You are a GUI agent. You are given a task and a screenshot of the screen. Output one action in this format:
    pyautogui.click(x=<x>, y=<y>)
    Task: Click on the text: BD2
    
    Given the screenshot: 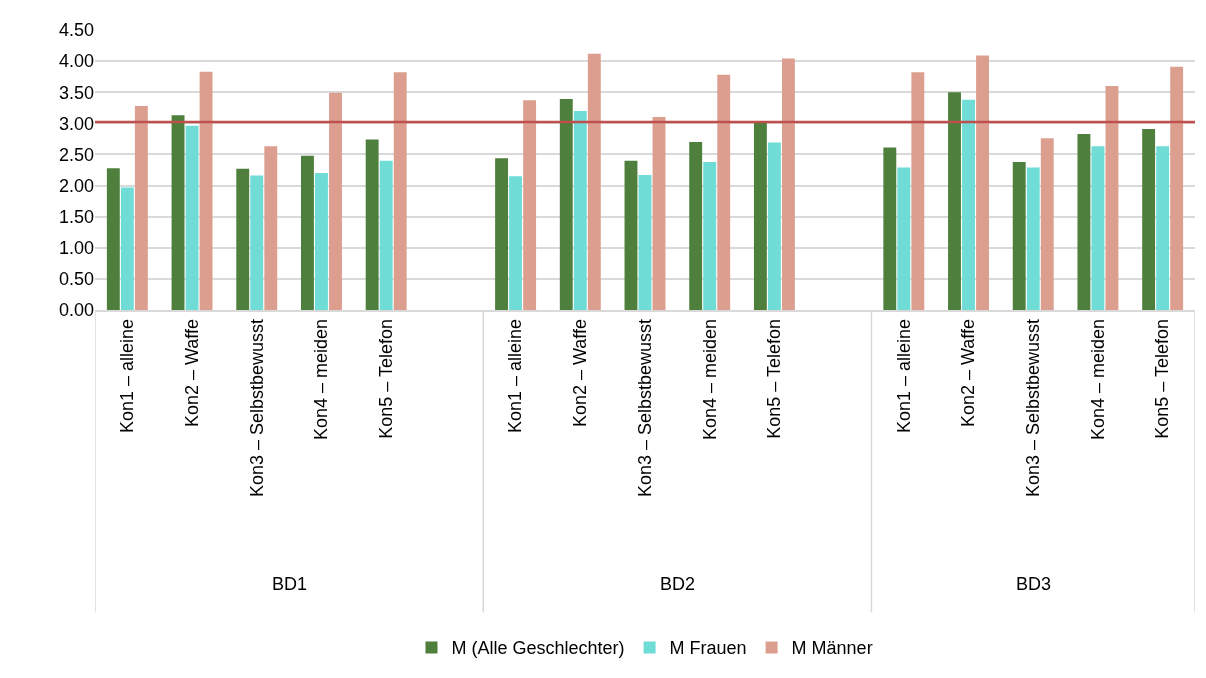 What is the action you would take?
    pyautogui.click(x=678, y=584)
    